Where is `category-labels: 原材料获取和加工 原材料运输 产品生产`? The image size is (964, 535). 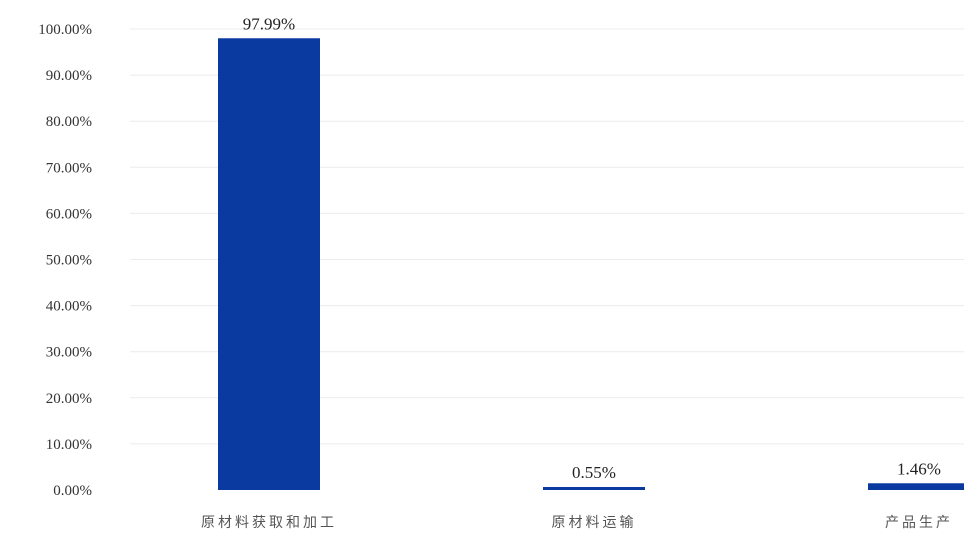
category-labels: 原材料获取和加工 原材料运输 产品生产 is located at coordinates (577, 523).